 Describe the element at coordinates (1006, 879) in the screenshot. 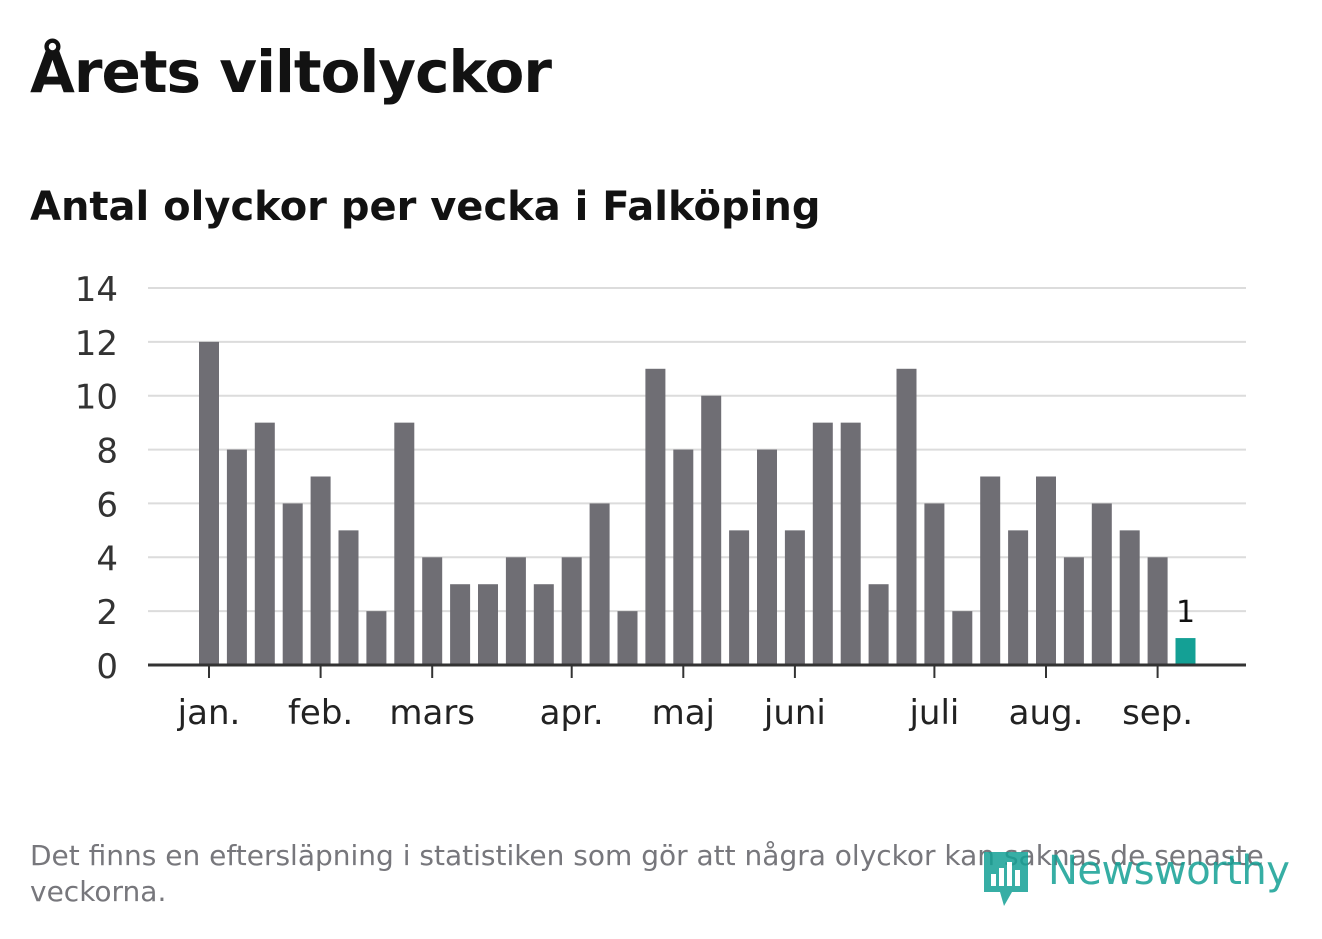

I see `bar-chart-bubble-icon` at that location.